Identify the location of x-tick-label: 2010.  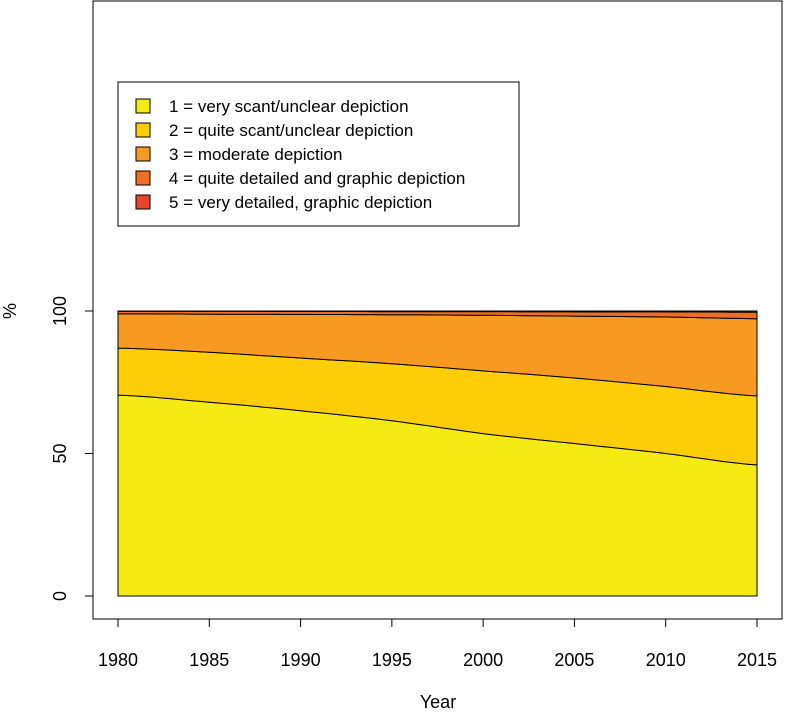
(666, 660).